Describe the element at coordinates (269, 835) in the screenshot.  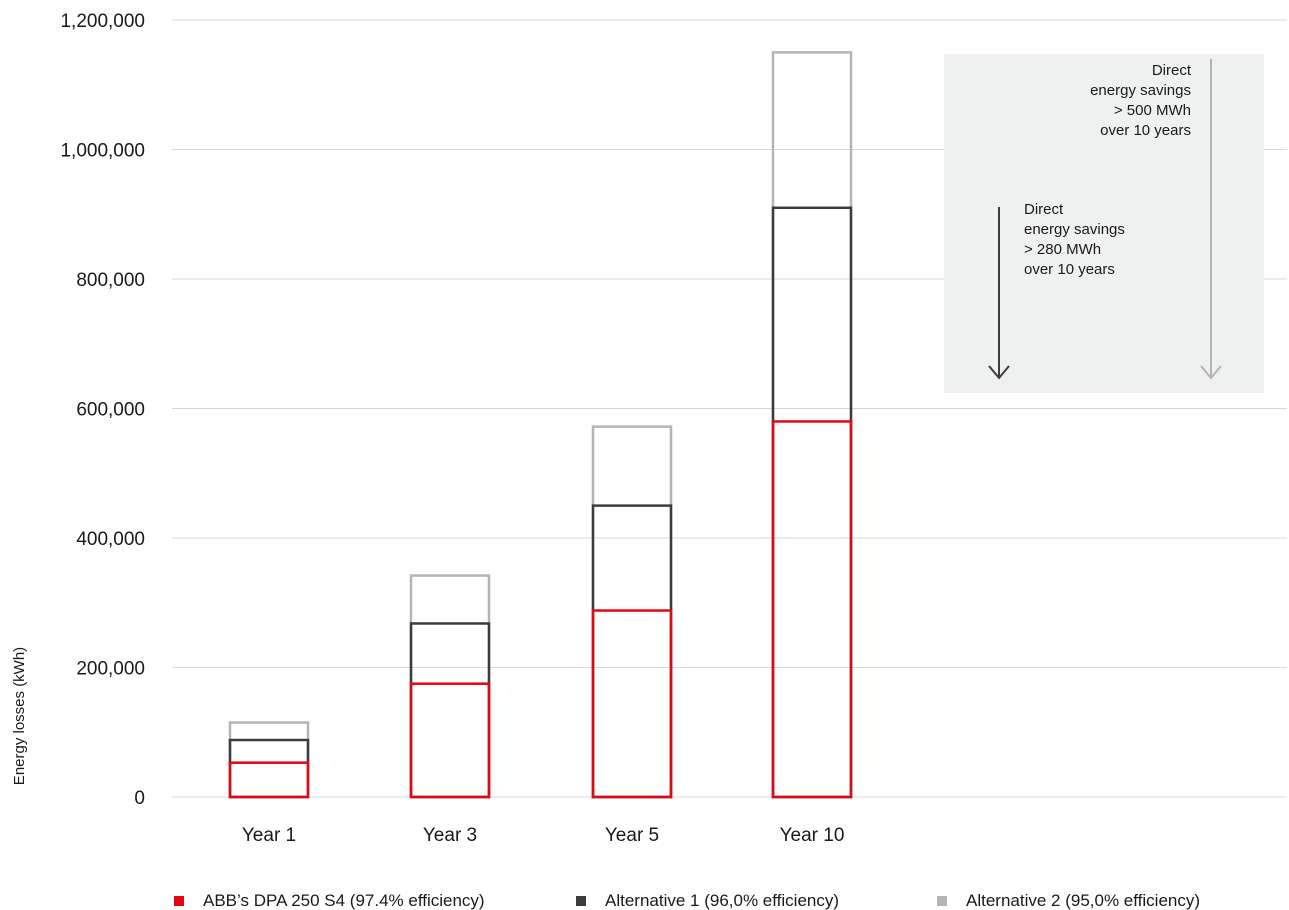
I see `x-category-label: Year 1` at that location.